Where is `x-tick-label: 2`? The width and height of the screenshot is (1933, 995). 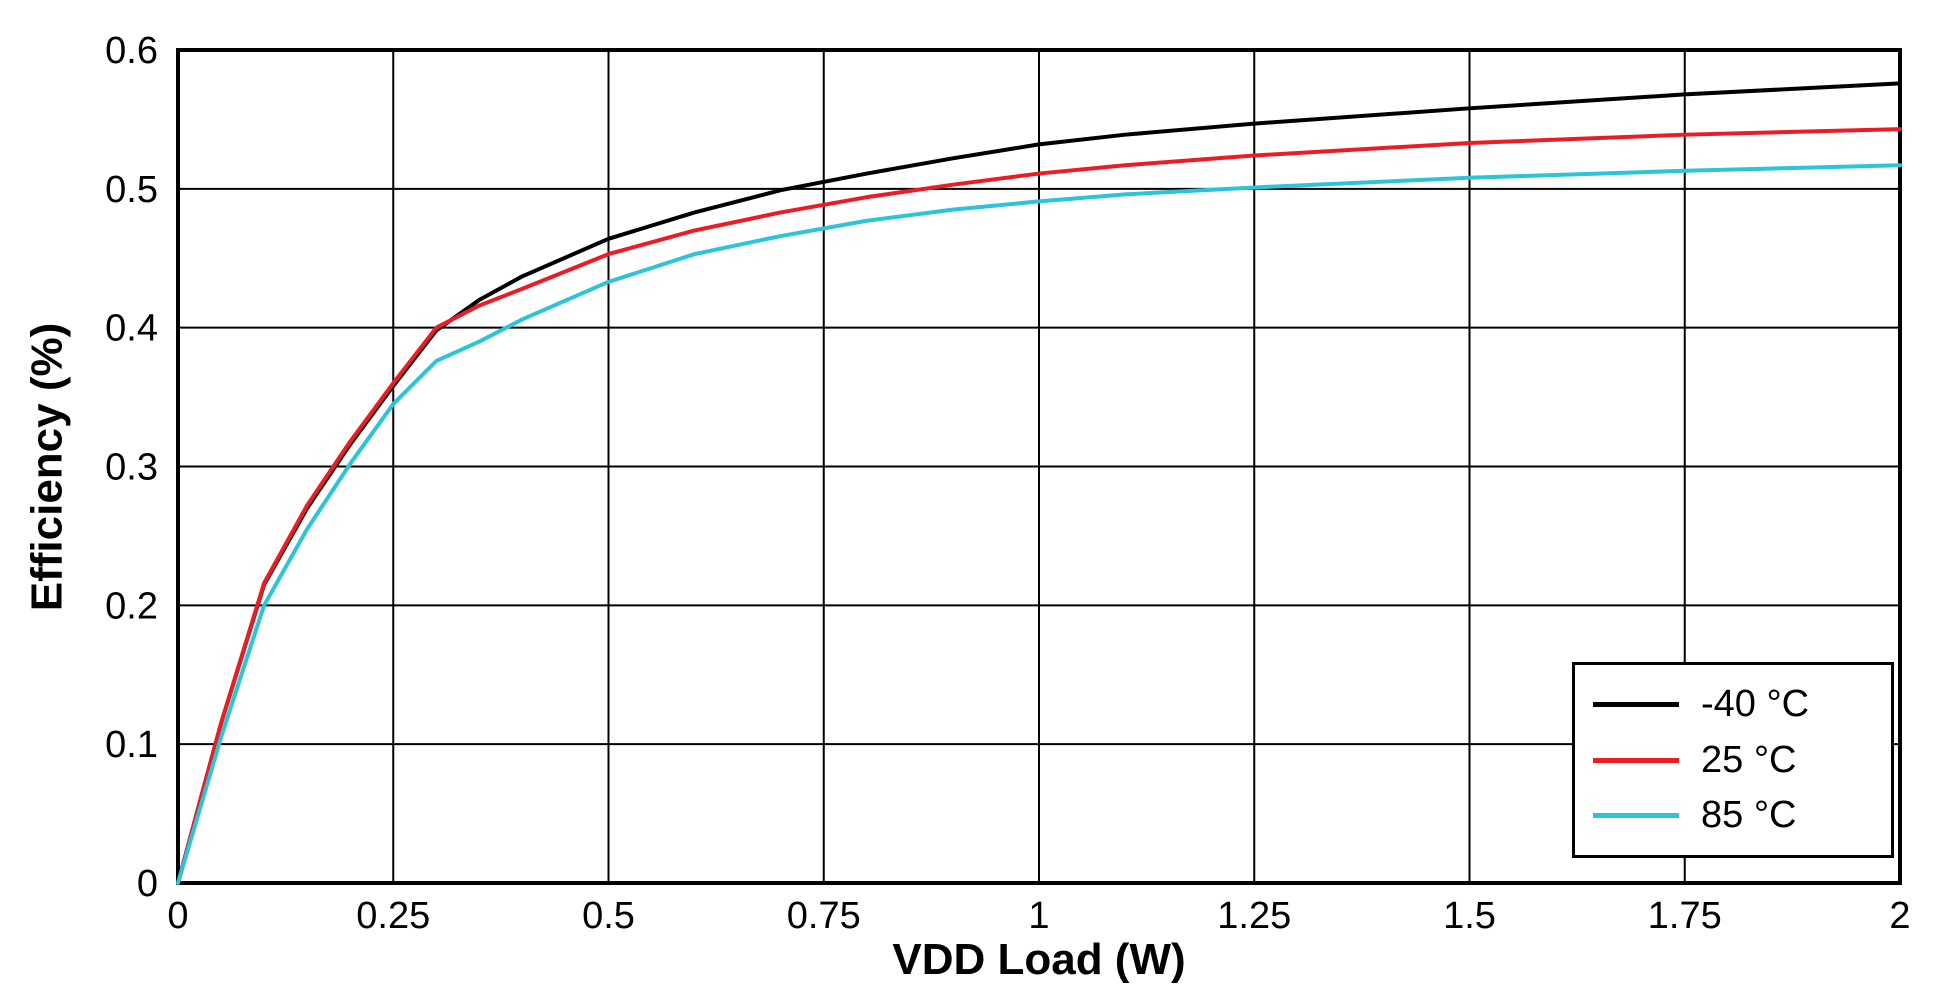 x-tick-label: 2 is located at coordinates (1899, 916).